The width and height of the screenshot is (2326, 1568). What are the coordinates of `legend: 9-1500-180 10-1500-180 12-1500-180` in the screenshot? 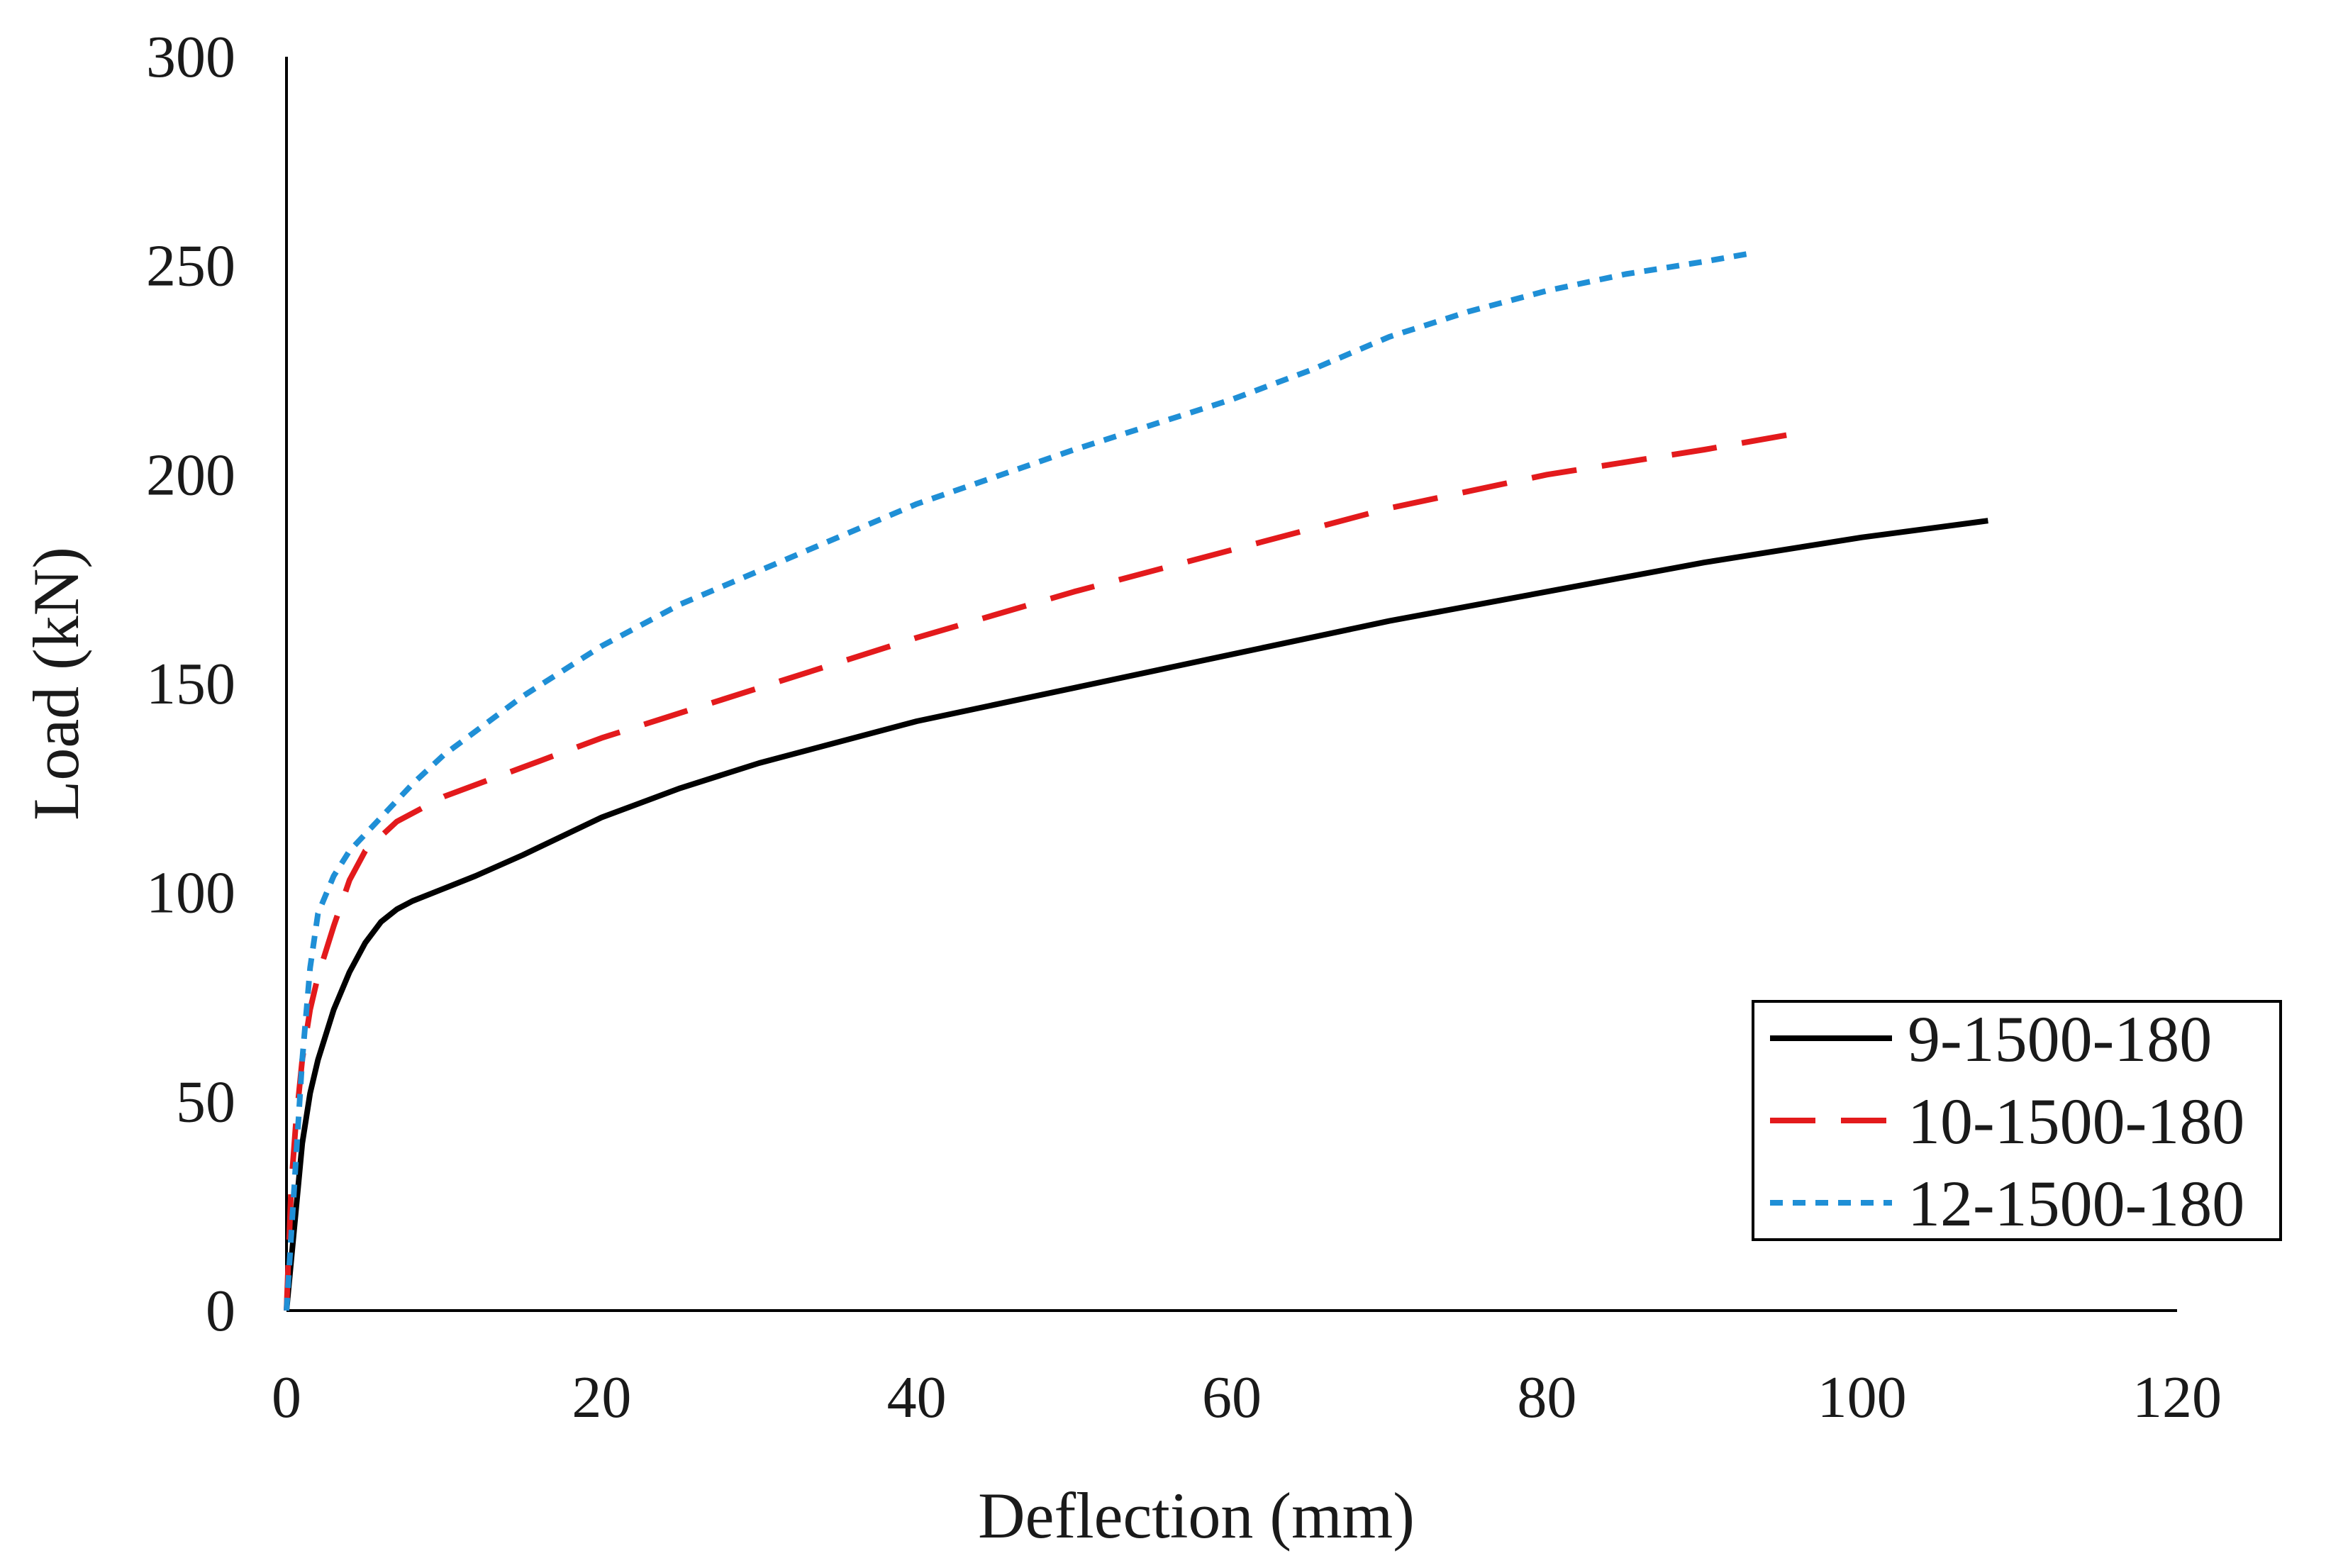 It's located at (2017, 1120).